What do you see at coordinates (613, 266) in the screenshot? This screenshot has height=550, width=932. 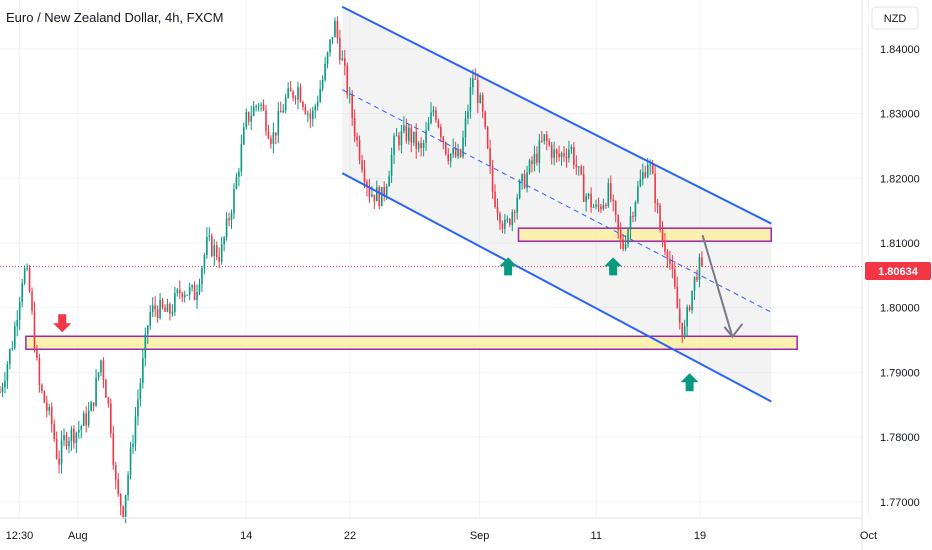 I see `green-up-arrow` at bounding box center [613, 266].